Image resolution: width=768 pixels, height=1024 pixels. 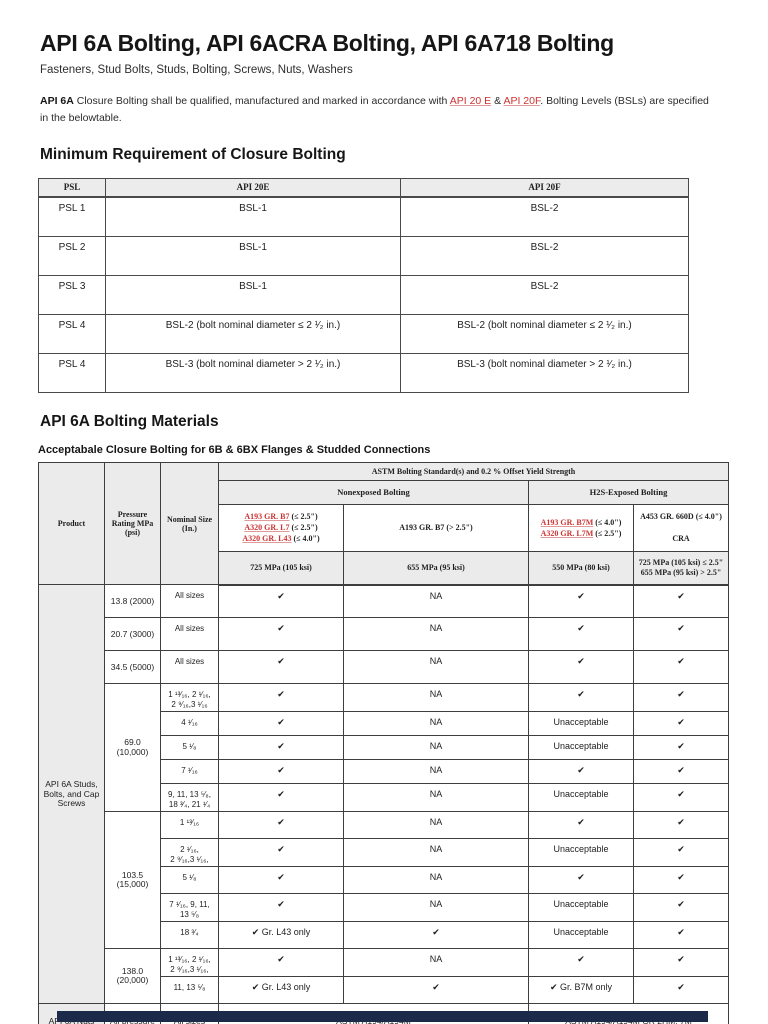 I want to click on table-row: 20.7 (3000) All sizes ✔ NA ✔ ✔, so click(x=384, y=634).